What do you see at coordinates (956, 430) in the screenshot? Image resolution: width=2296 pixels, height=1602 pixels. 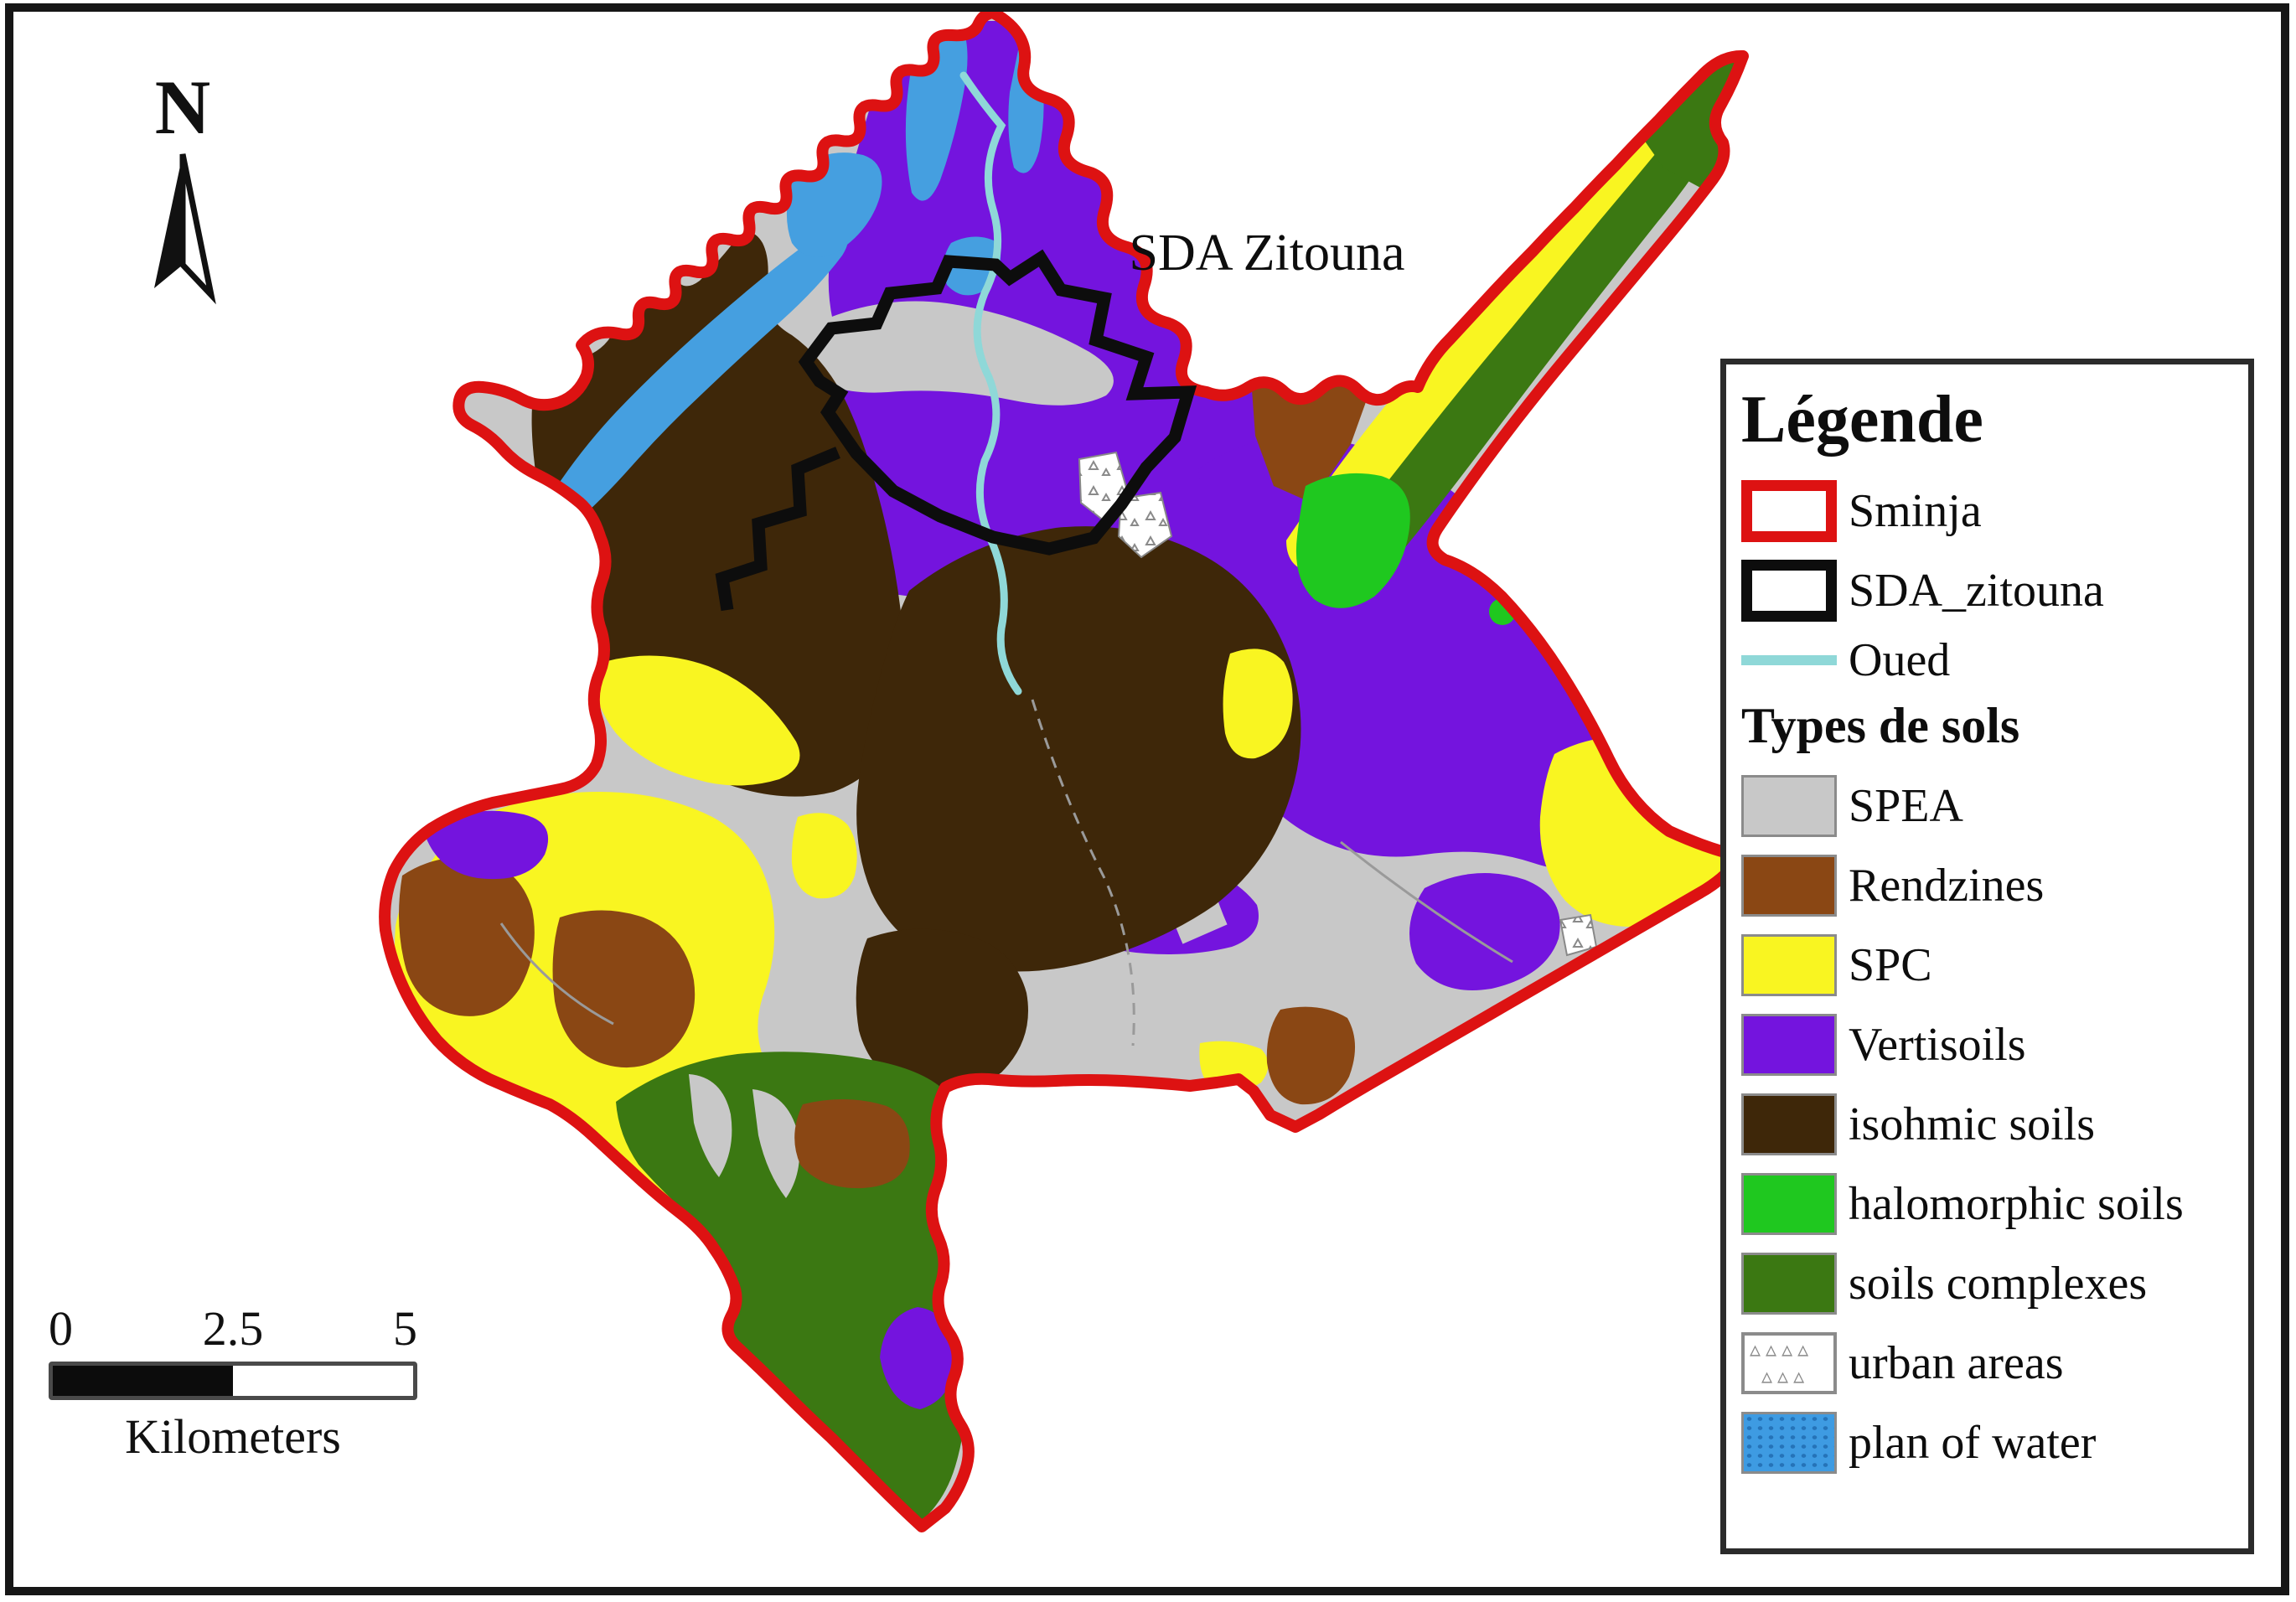 I see `sda-zitouna-boundary` at bounding box center [956, 430].